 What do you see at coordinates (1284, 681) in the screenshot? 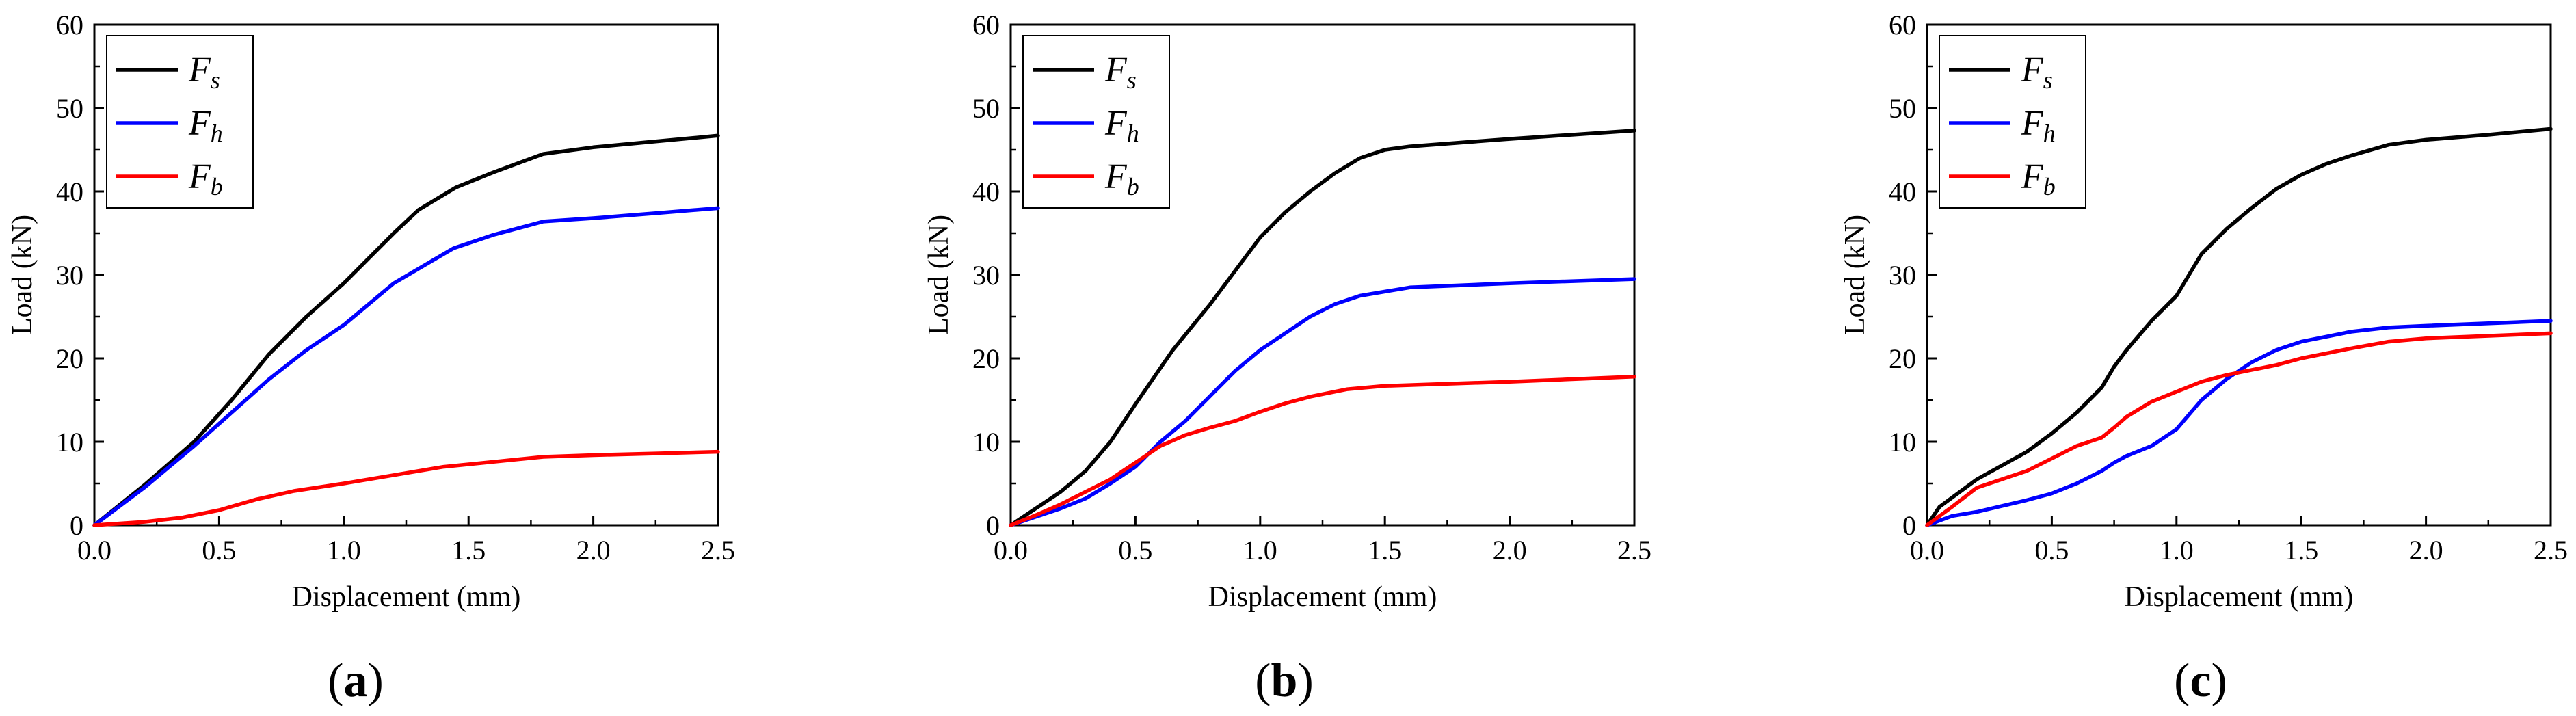
I see `panel-label: (b)` at bounding box center [1284, 681].